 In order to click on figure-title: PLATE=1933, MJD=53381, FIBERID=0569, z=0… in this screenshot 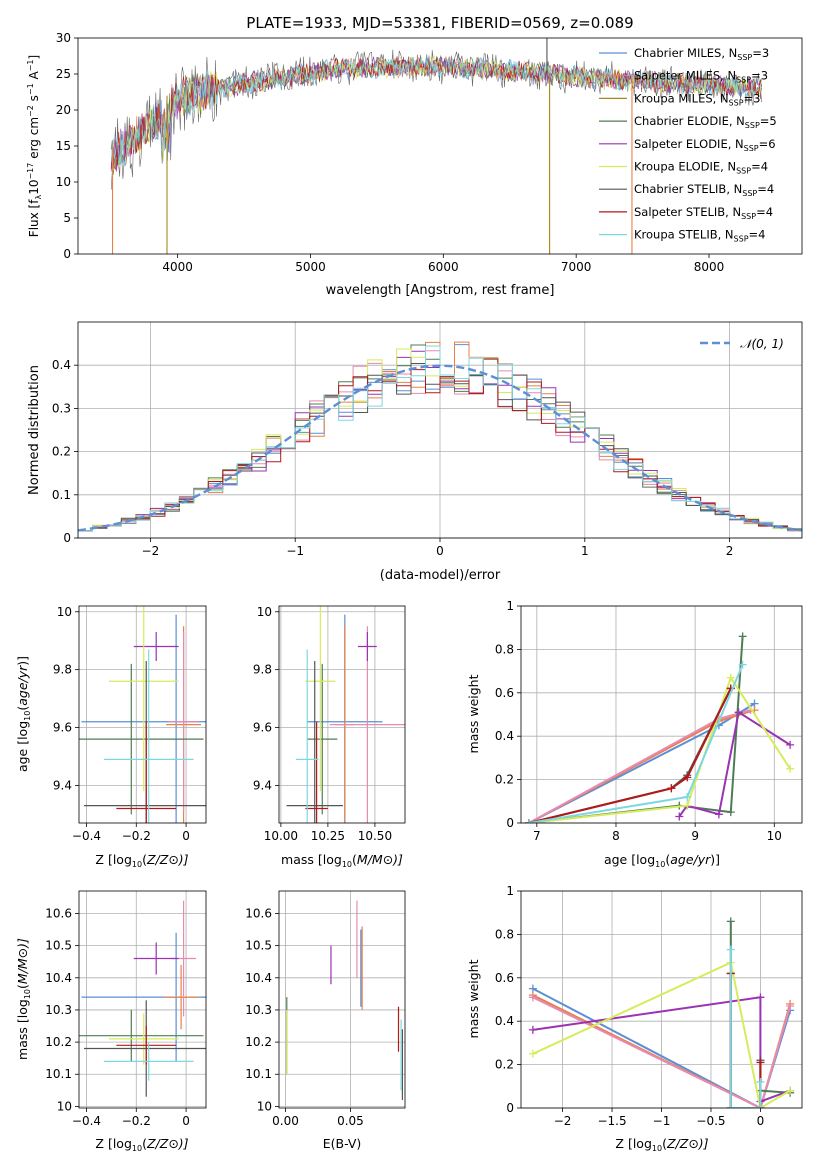, I will do `click(439, 23)`.